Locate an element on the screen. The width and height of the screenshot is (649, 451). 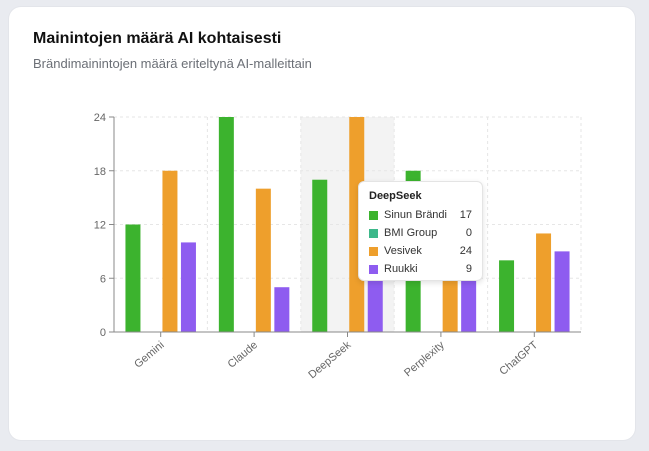
x-tick-label: Gemini is located at coordinates (149, 355).